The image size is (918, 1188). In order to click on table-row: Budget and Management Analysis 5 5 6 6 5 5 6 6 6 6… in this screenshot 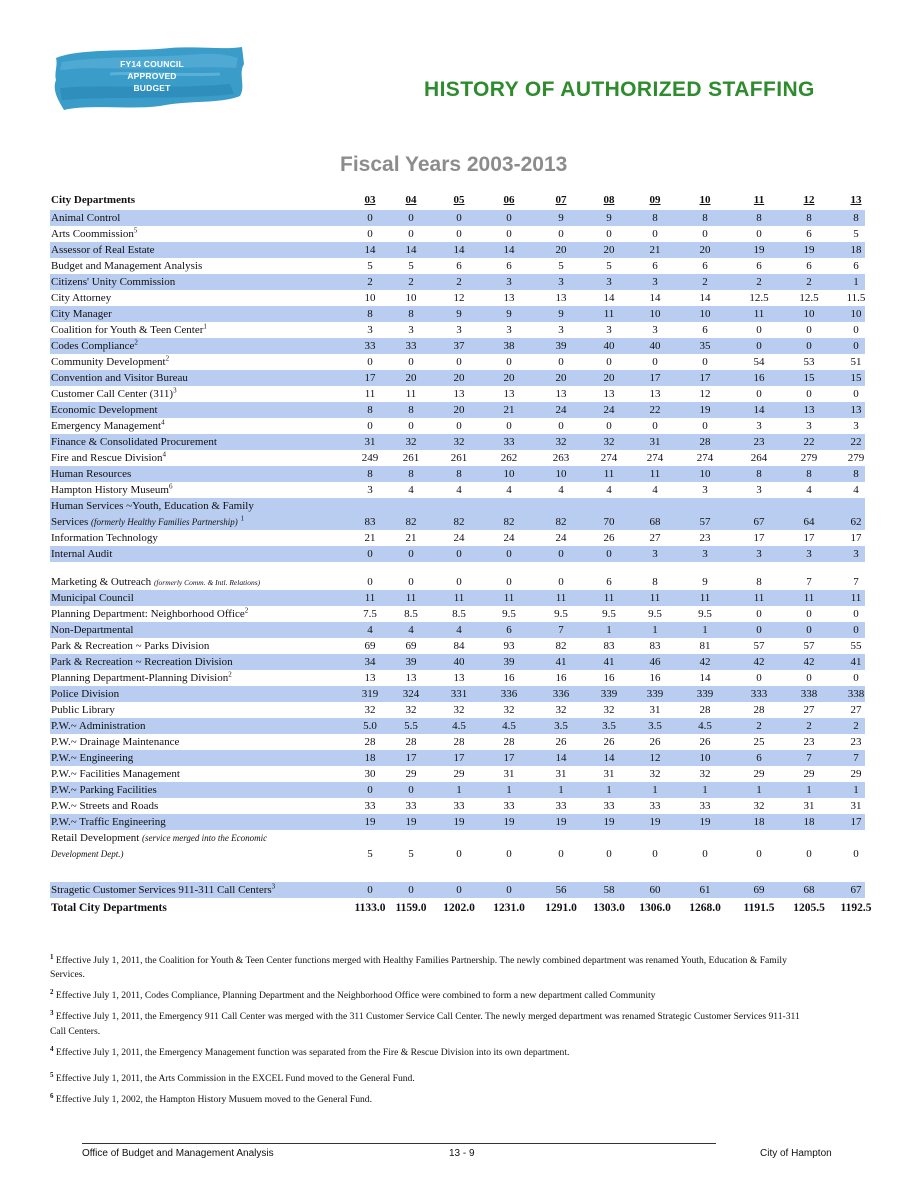, I will do `click(457, 266)`.